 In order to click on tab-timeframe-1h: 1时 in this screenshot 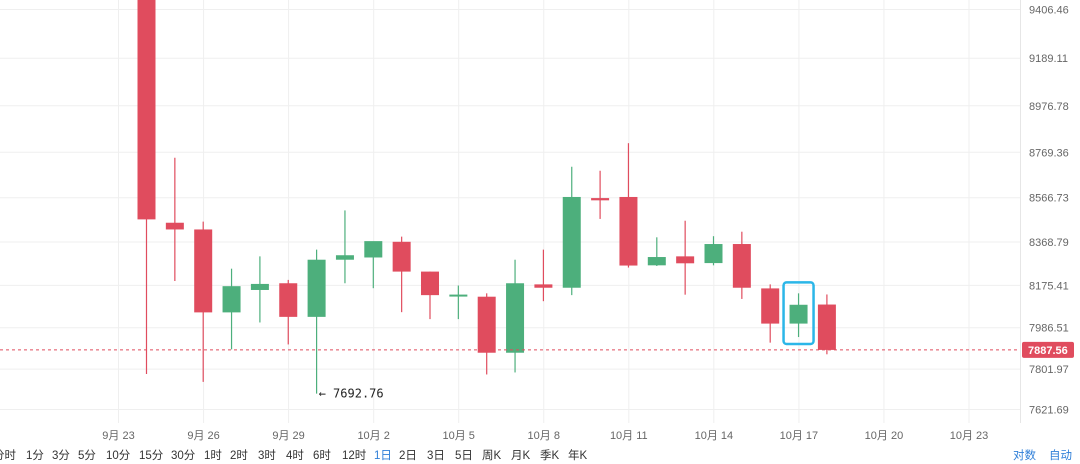, I will do `click(213, 456)`.